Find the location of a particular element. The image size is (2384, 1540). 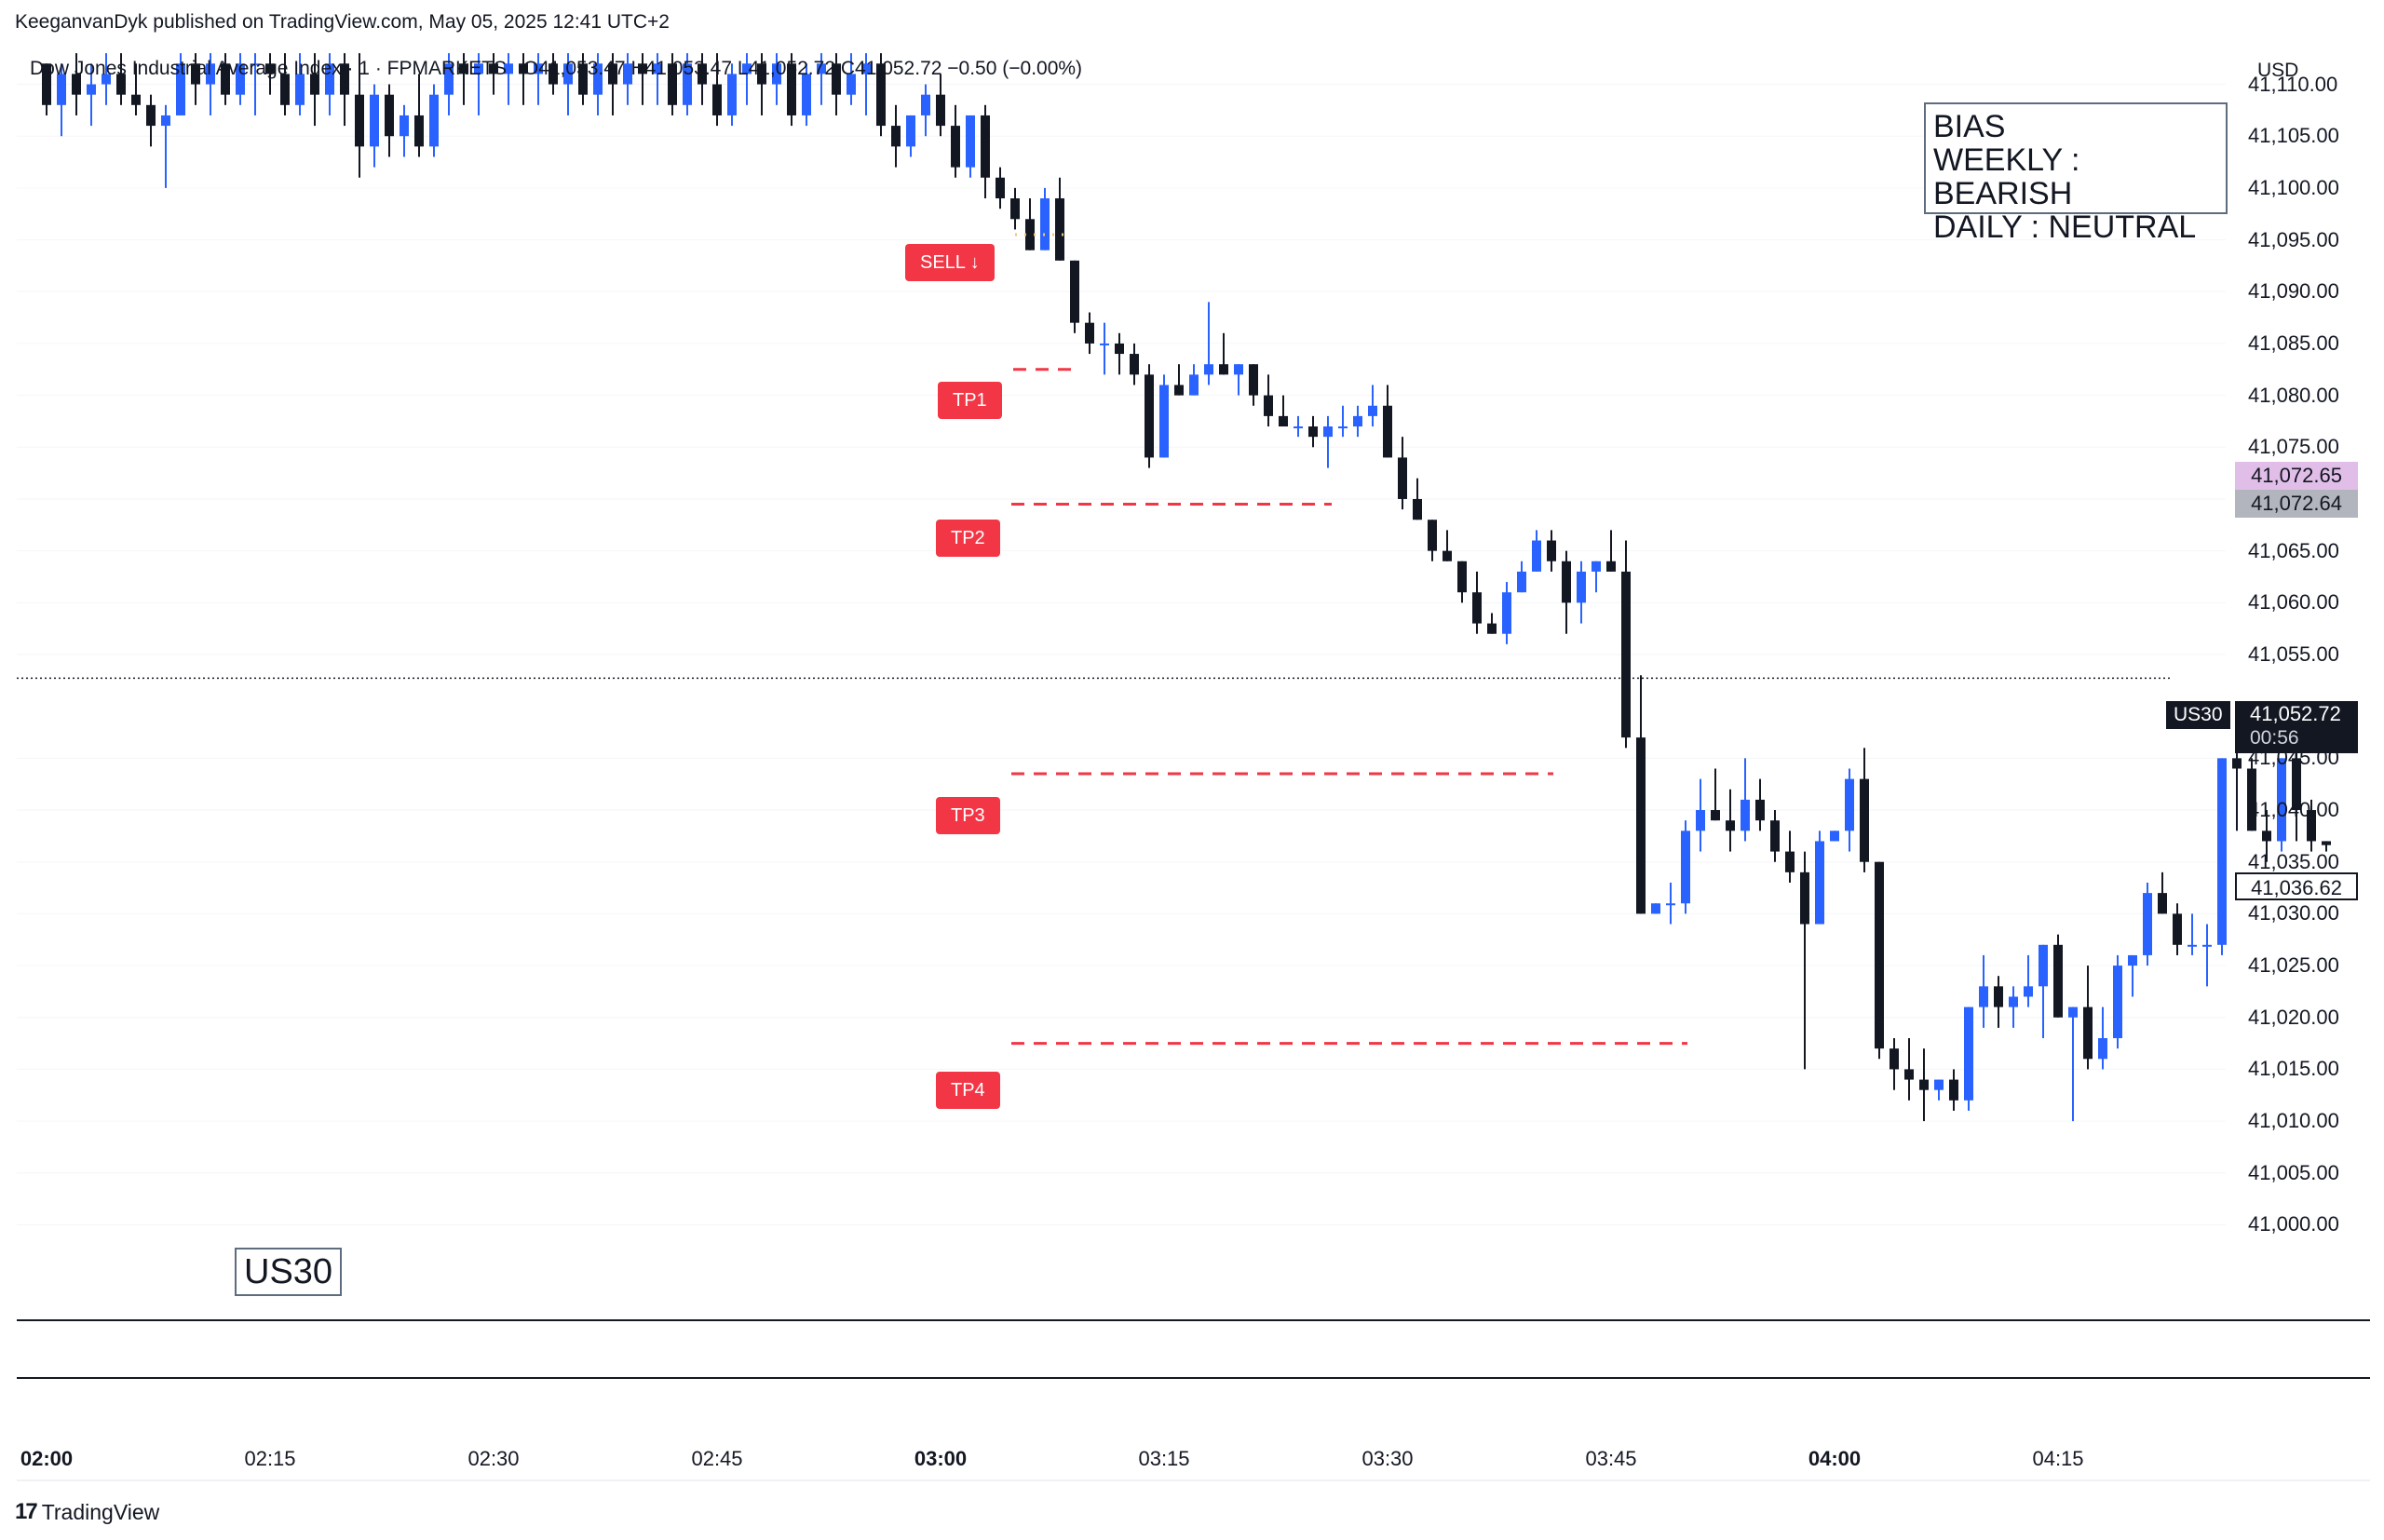

sell-signal-tag: SELL ↓ is located at coordinates (950, 262).